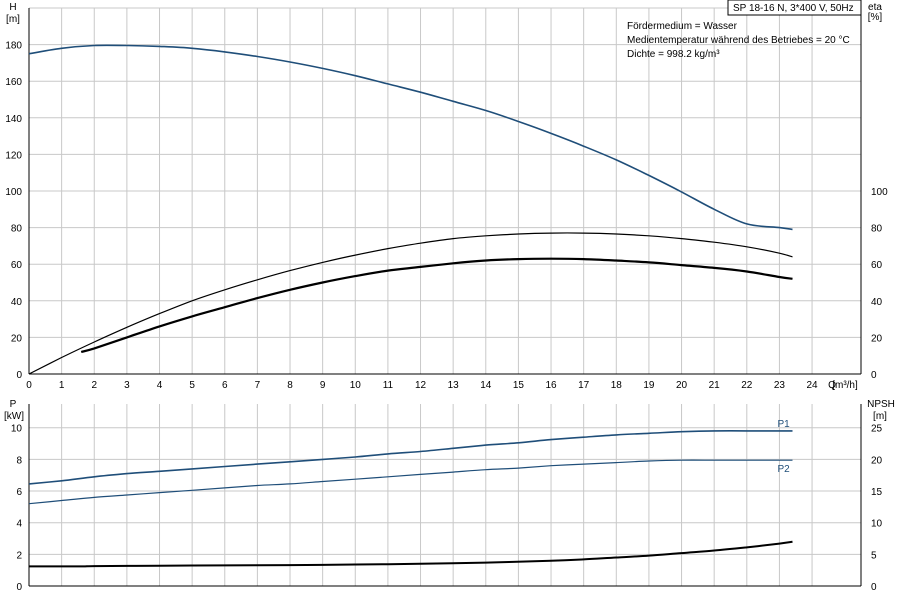 The image size is (900, 600). Describe the element at coordinates (19, 460) in the screenshot. I see `y-tick-label-power: 8` at that location.